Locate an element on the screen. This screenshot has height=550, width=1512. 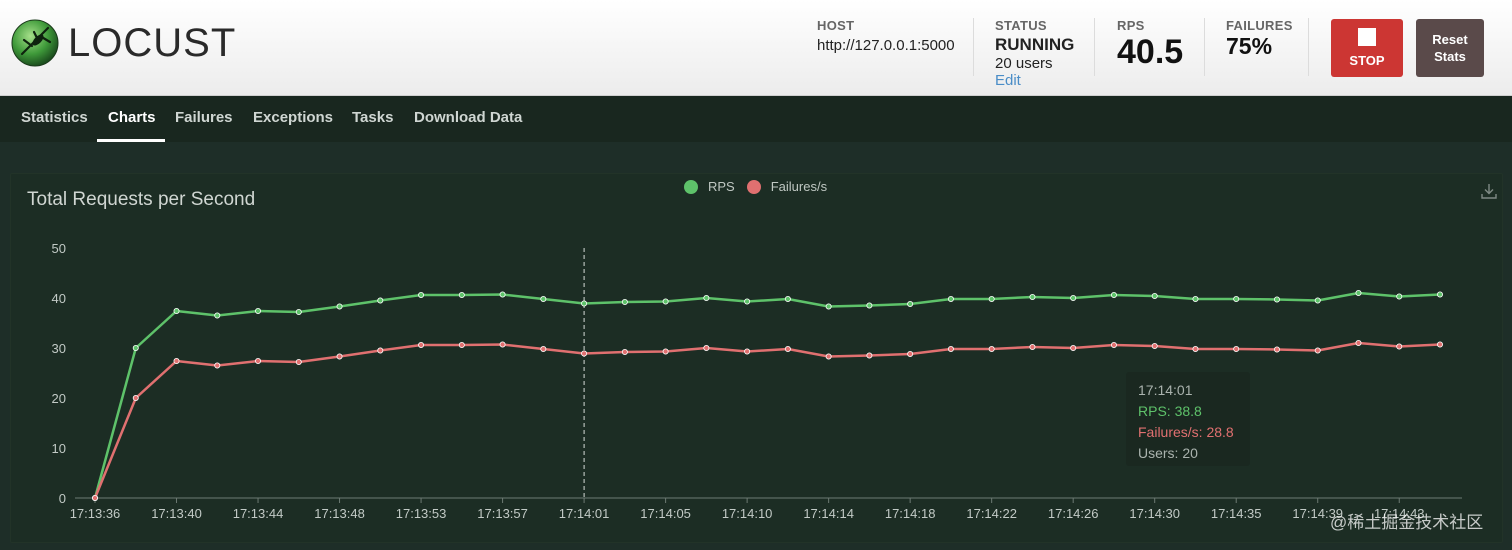
reset-label-line1: Reset is located at coordinates (1450, 39).